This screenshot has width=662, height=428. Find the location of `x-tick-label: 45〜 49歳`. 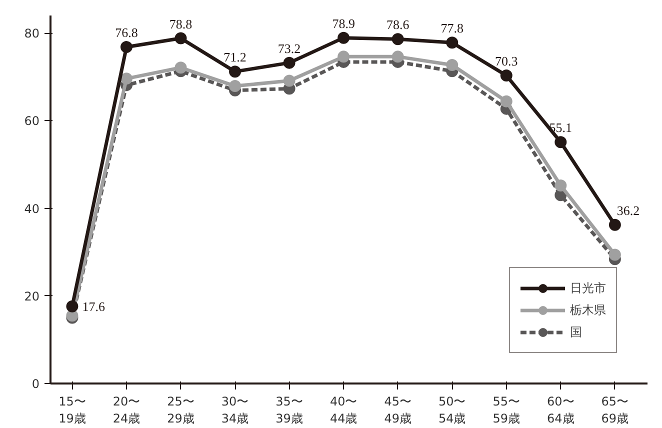

x-tick-label: 45〜 49歳 is located at coordinates (398, 410).